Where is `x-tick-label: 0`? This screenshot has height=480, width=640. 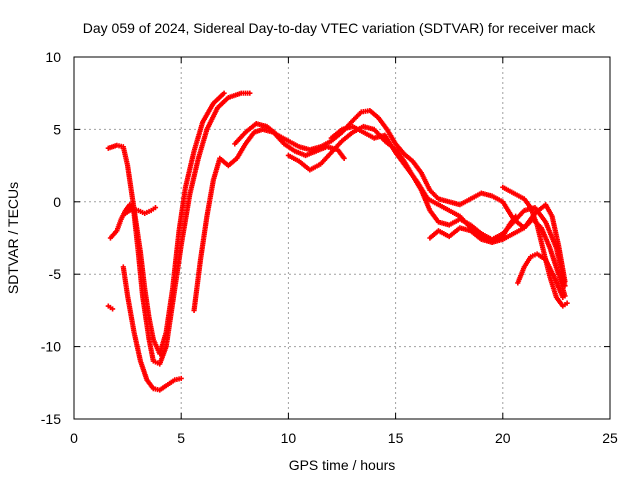
x-tick-label: 0 is located at coordinates (74, 438).